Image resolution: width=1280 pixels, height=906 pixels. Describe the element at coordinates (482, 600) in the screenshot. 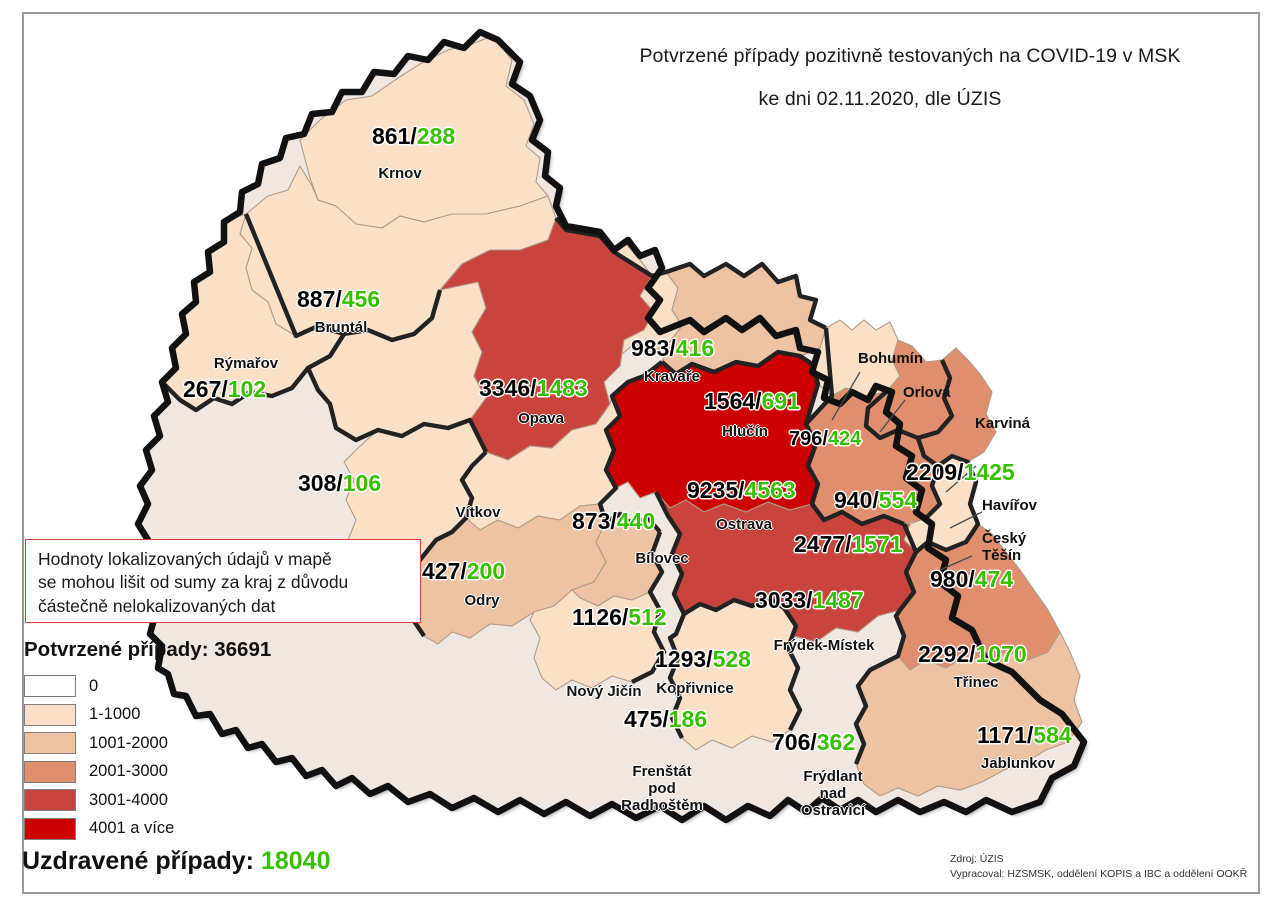

I see `label-odry: Odry` at that location.